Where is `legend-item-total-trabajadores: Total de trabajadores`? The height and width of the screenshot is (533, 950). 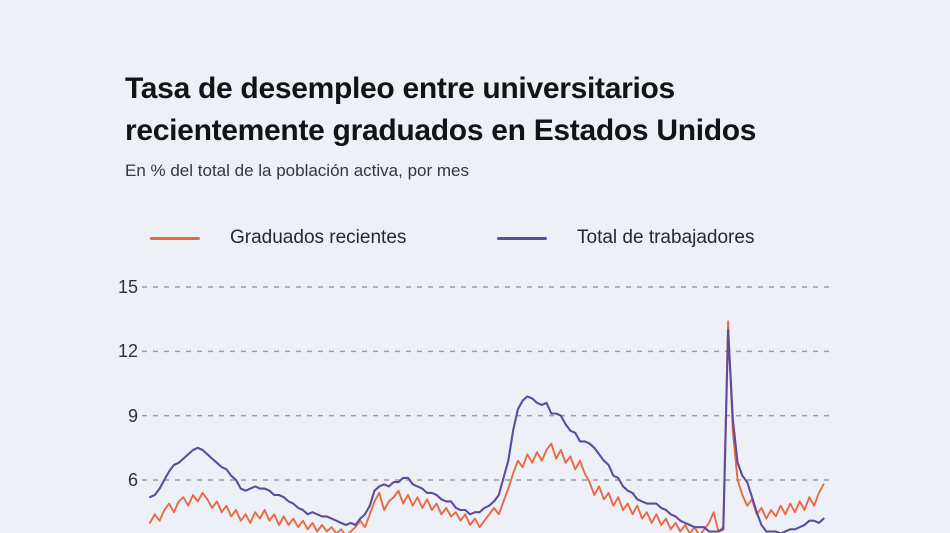
legend-item-total-trabajadores: Total de trabajadores is located at coordinates (625, 238).